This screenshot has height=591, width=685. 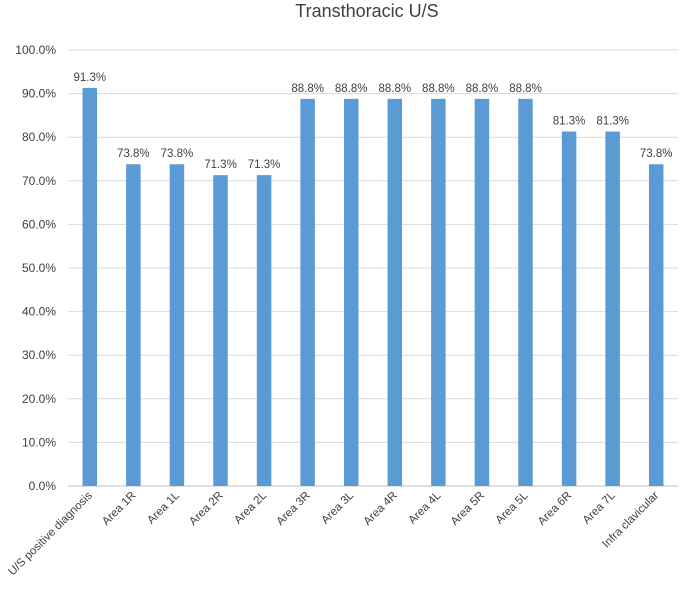 What do you see at coordinates (89, 78) in the screenshot?
I see `data-label: 91.3%` at bounding box center [89, 78].